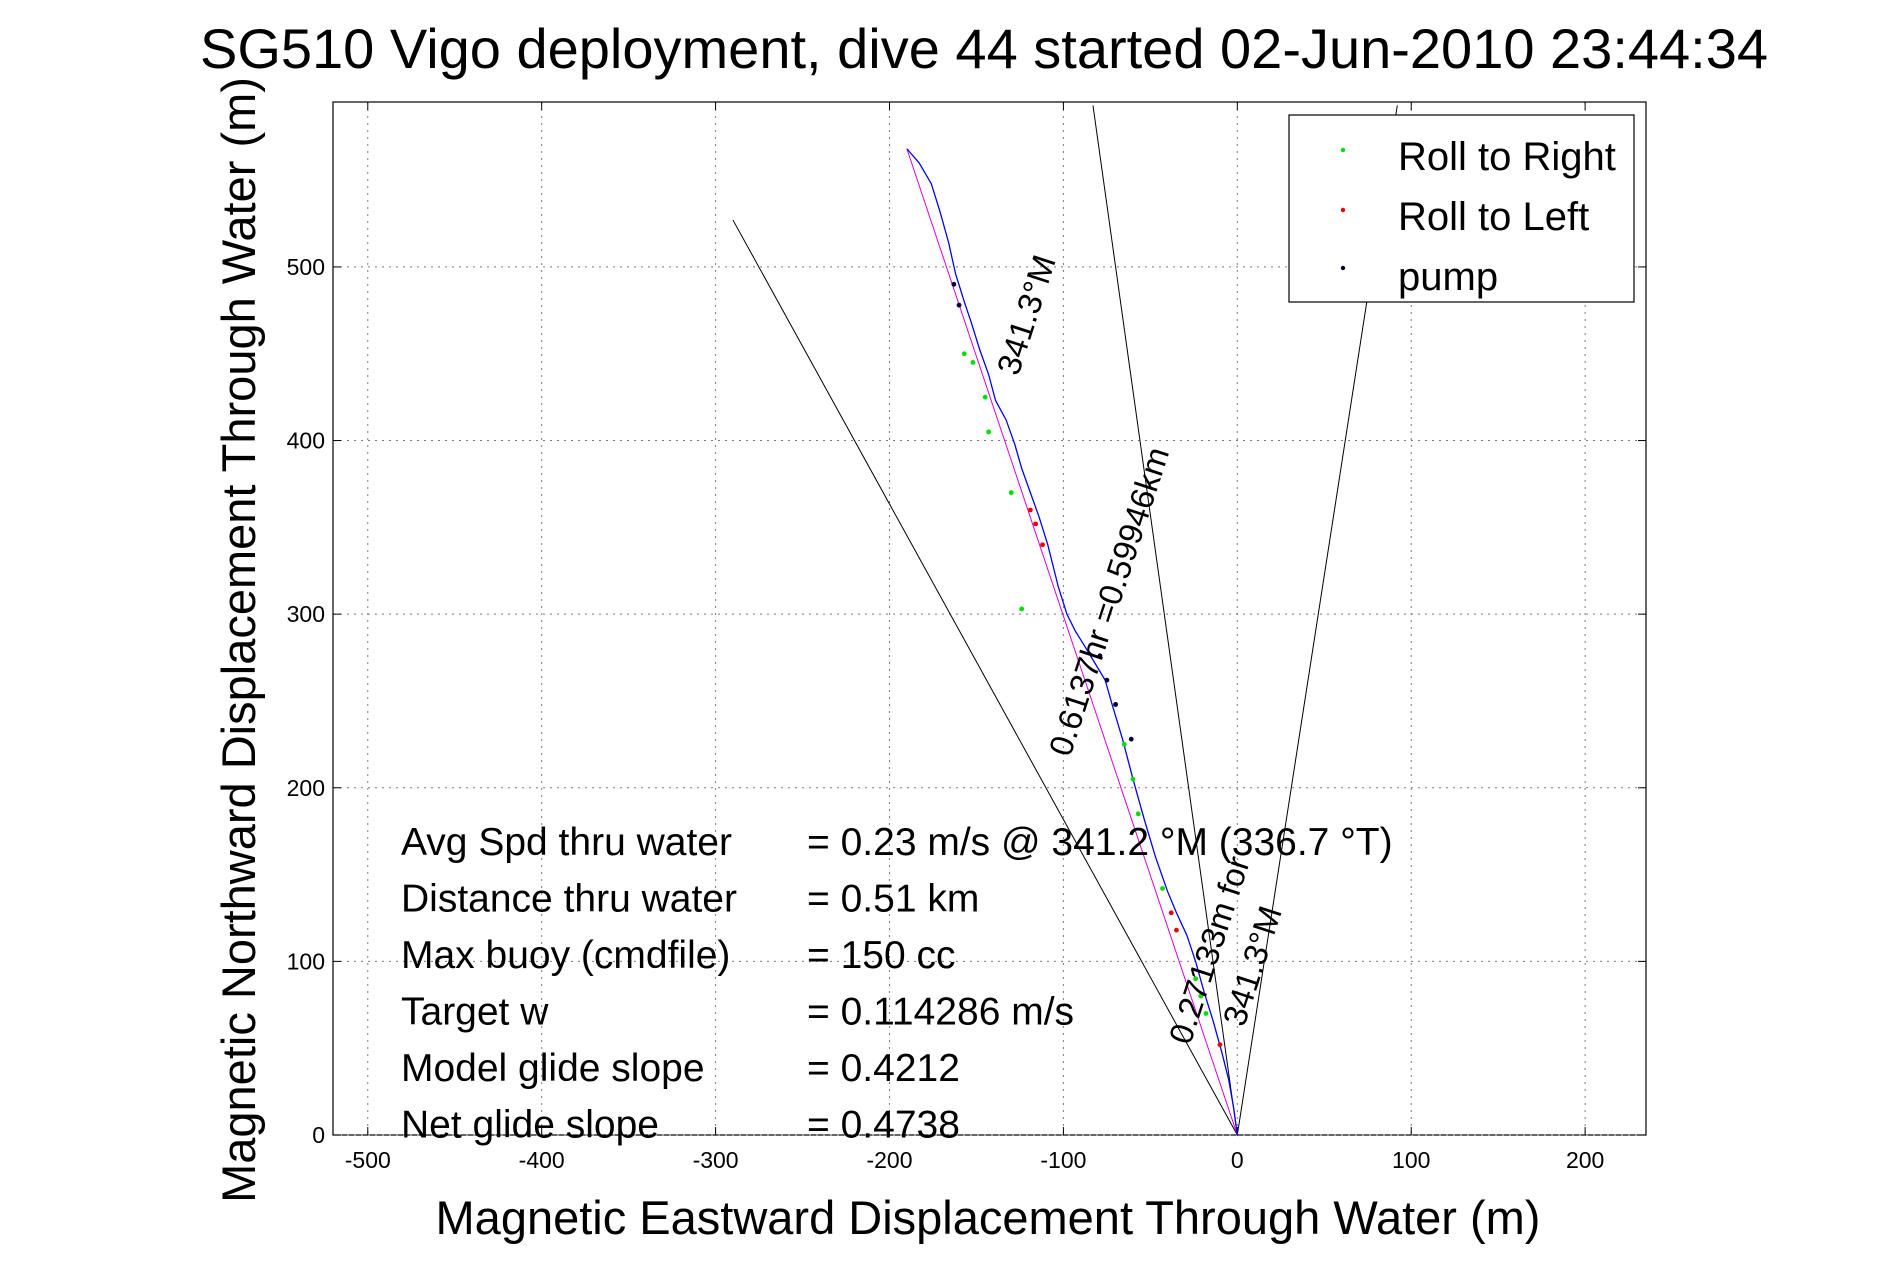  Describe the element at coordinates (1100, 842) in the screenshot. I see `stat-value: = 0.23 m/s @ 341.2 °M (336.7 °T)` at that location.